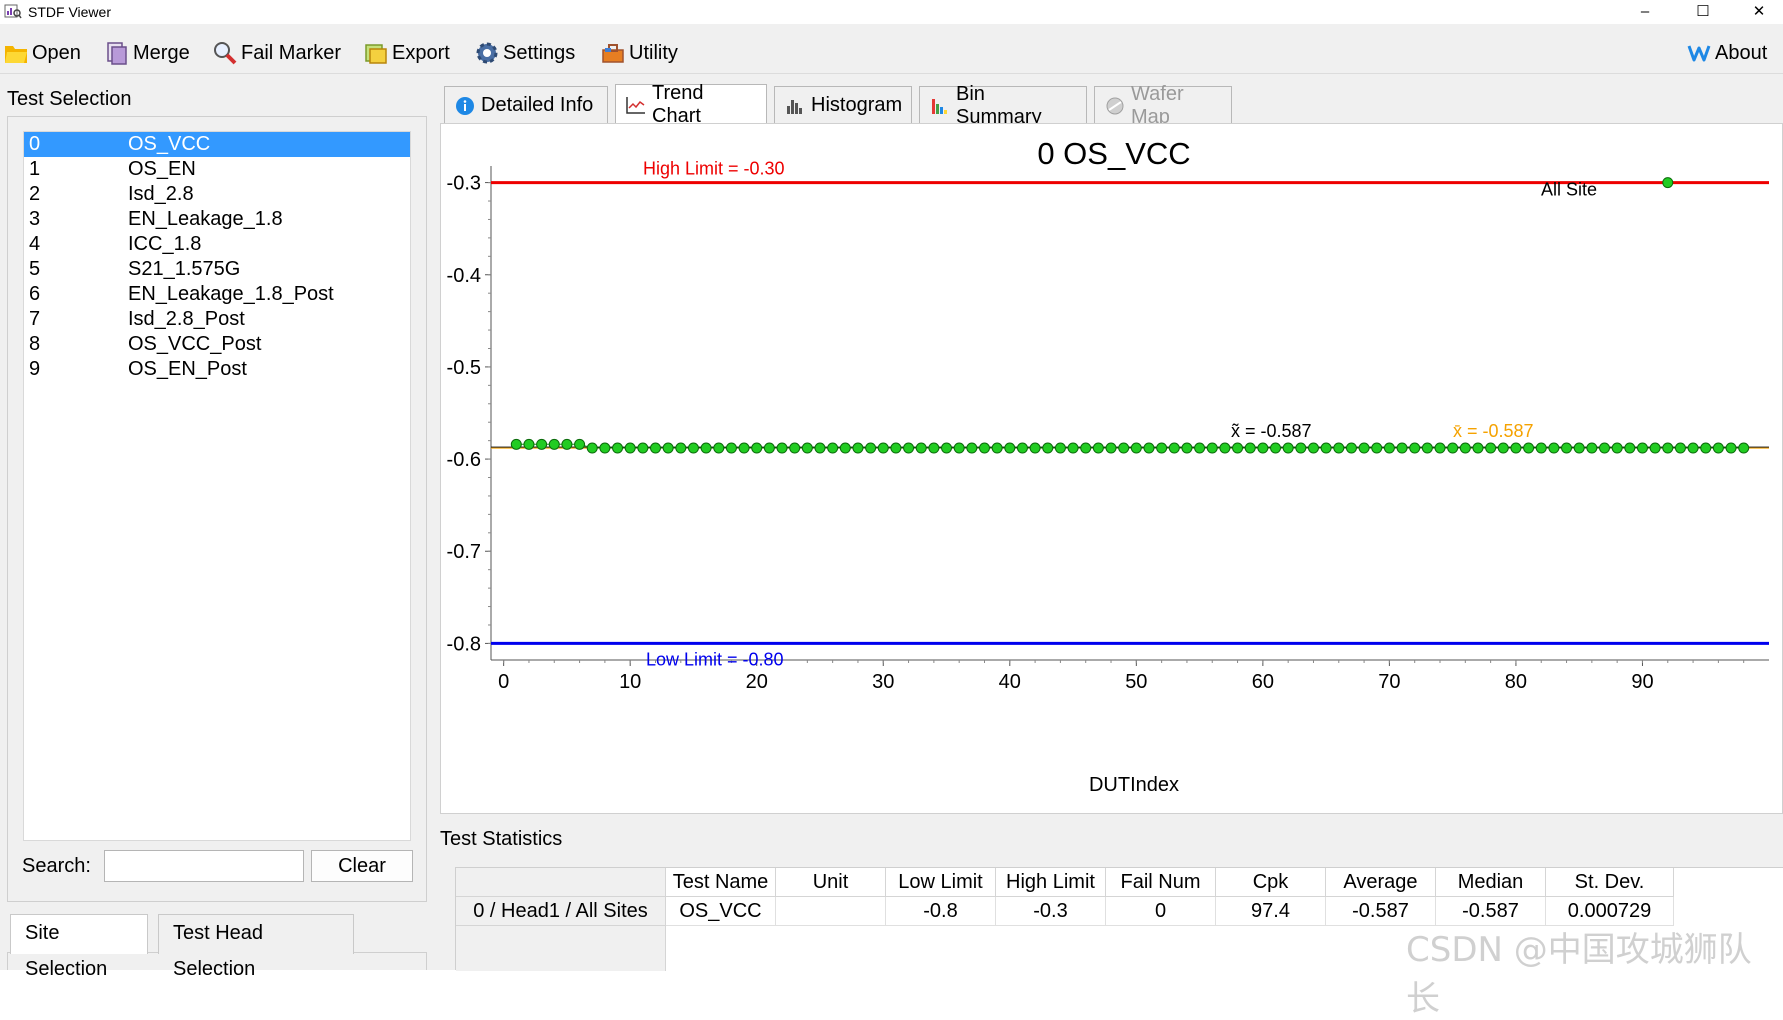 The height and width of the screenshot is (1020, 1783). Describe the element at coordinates (1381, 882) in the screenshot. I see `column-header: Average` at that location.